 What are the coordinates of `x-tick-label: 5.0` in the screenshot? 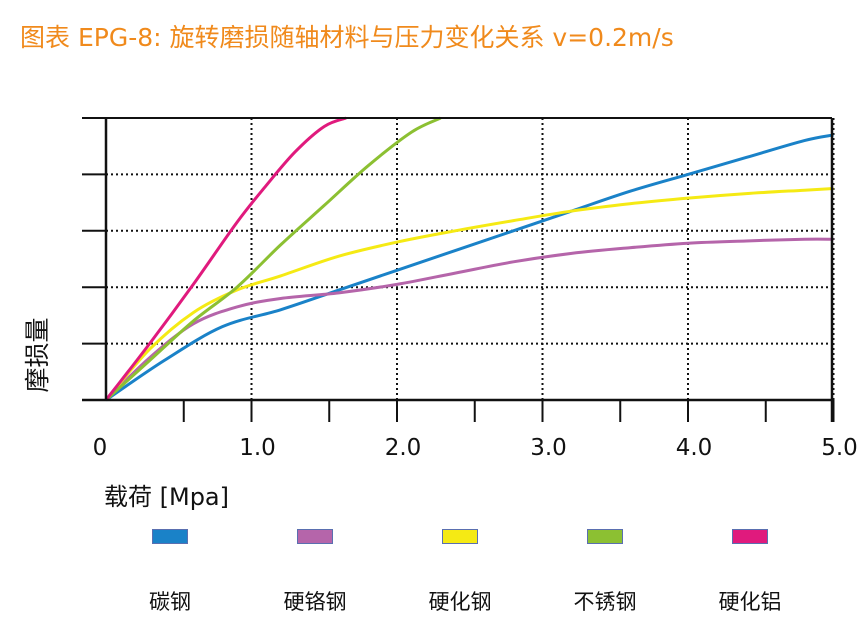 It's located at (839, 448).